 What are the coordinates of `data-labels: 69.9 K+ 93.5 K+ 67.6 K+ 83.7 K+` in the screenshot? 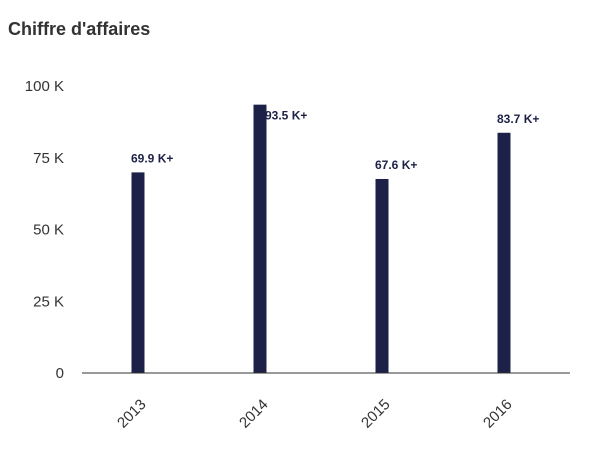 It's located at (335, 140).